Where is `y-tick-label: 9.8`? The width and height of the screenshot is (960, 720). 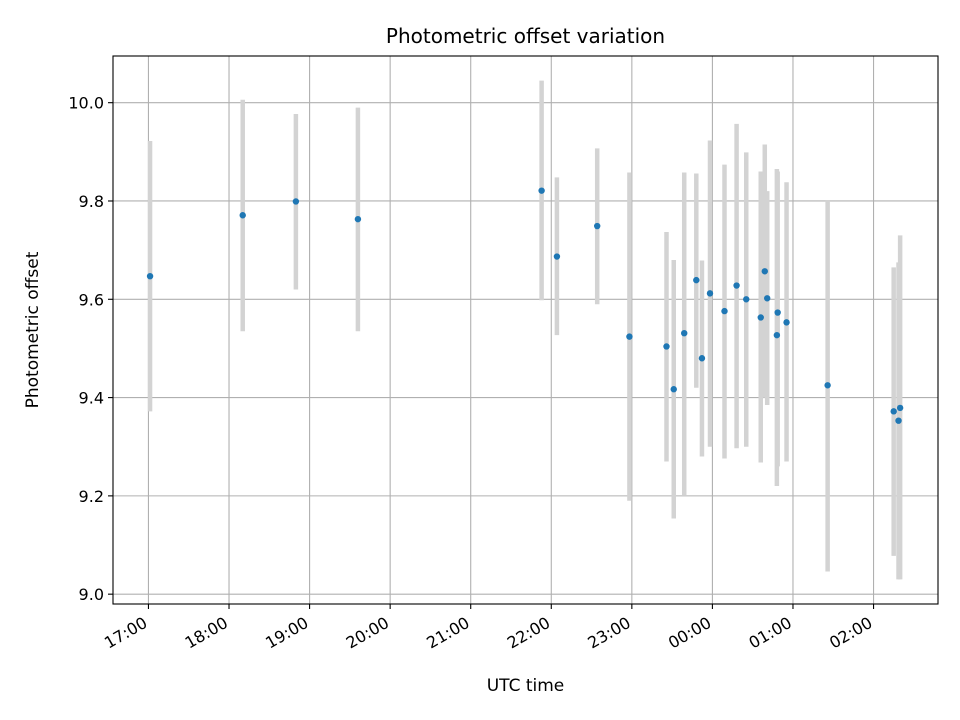
y-tick-label: 9.8 is located at coordinates (91, 201).